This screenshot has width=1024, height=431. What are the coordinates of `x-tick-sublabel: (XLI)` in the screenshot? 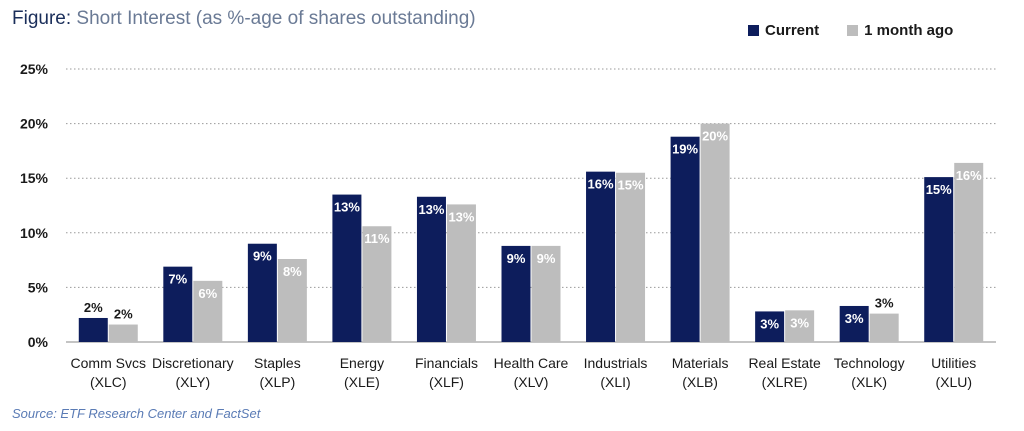 It's located at (615, 382).